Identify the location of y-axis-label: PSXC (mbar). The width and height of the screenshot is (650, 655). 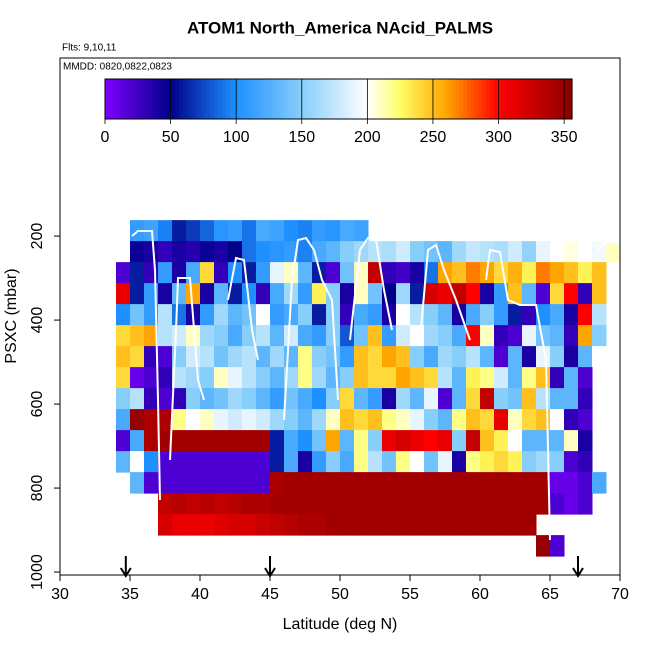
(11, 315).